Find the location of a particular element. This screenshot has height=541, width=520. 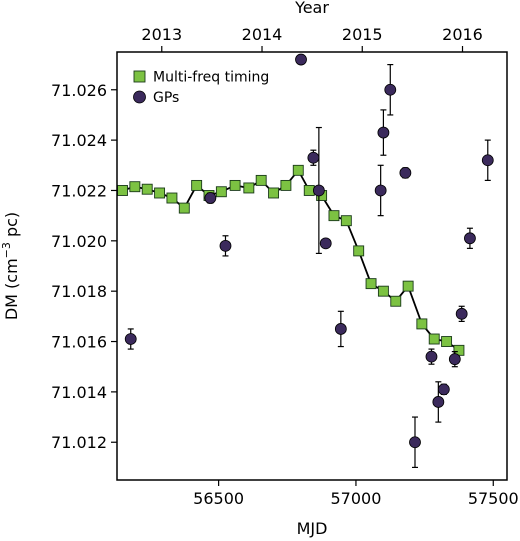

y-axis-title-superscript: −3 is located at coordinates (6, 250).